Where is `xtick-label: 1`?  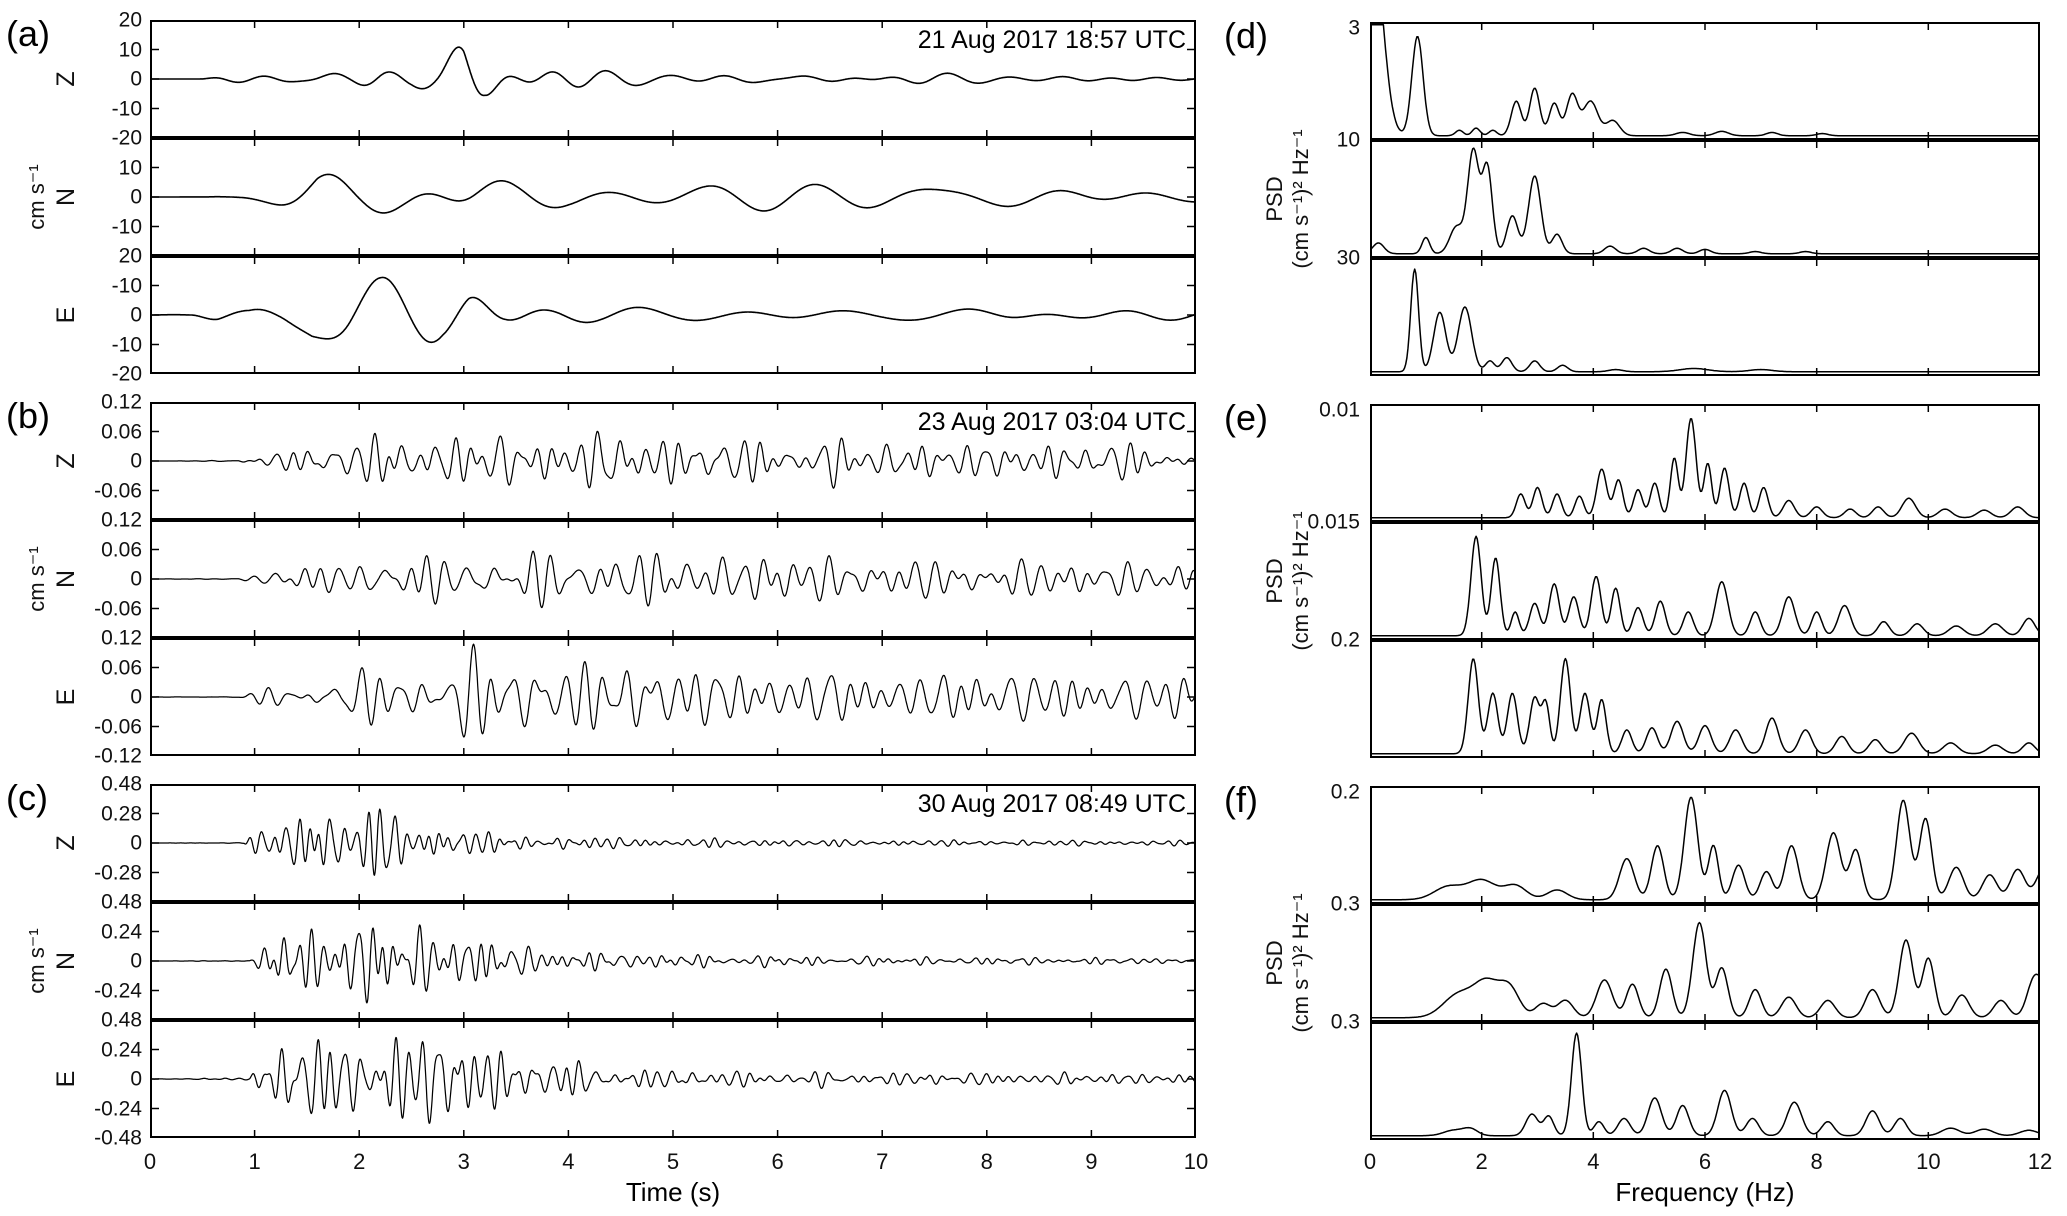 xtick-label: 1 is located at coordinates (254, 1161).